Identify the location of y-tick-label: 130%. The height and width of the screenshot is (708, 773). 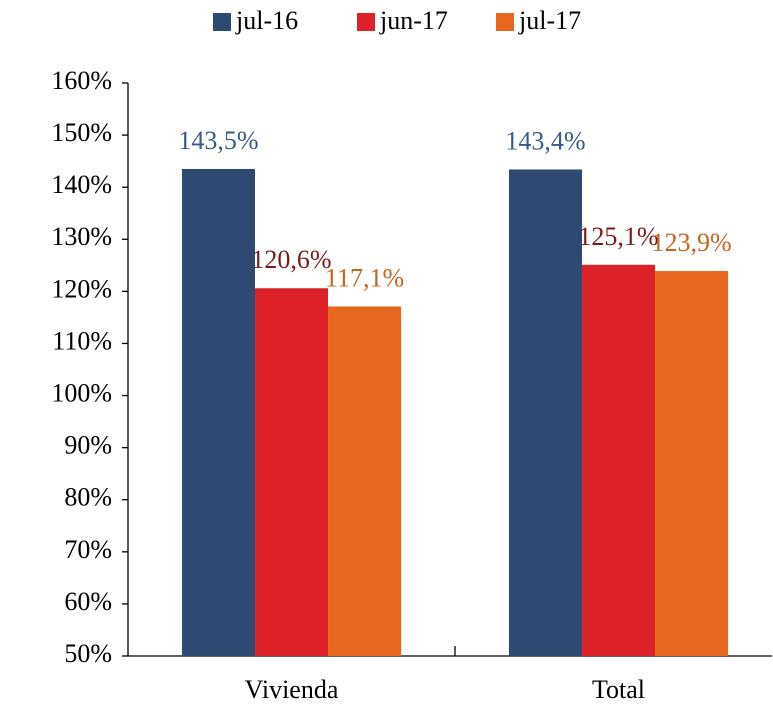
(81, 236).